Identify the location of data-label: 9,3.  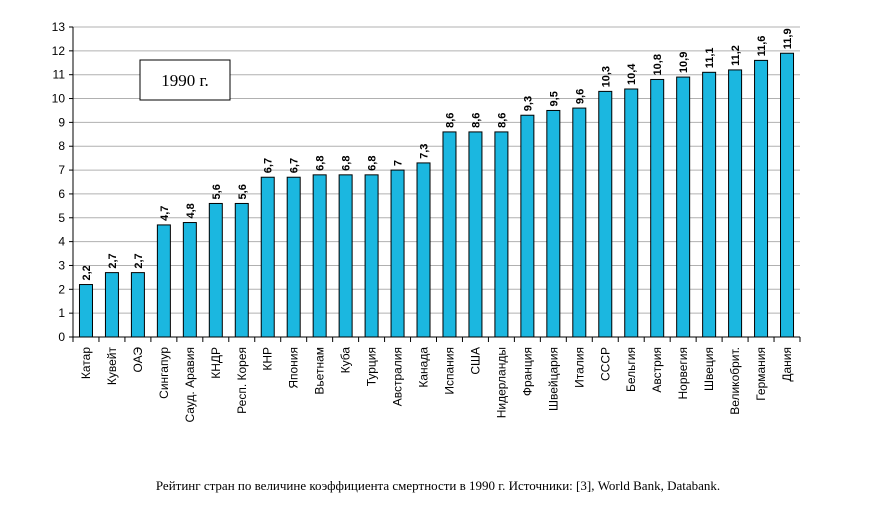
(528, 103).